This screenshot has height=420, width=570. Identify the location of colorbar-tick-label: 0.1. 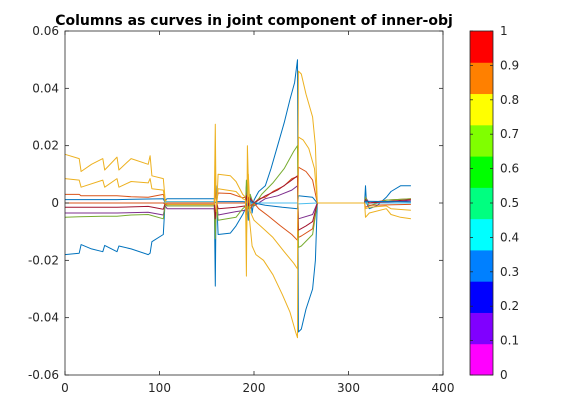
(509, 341).